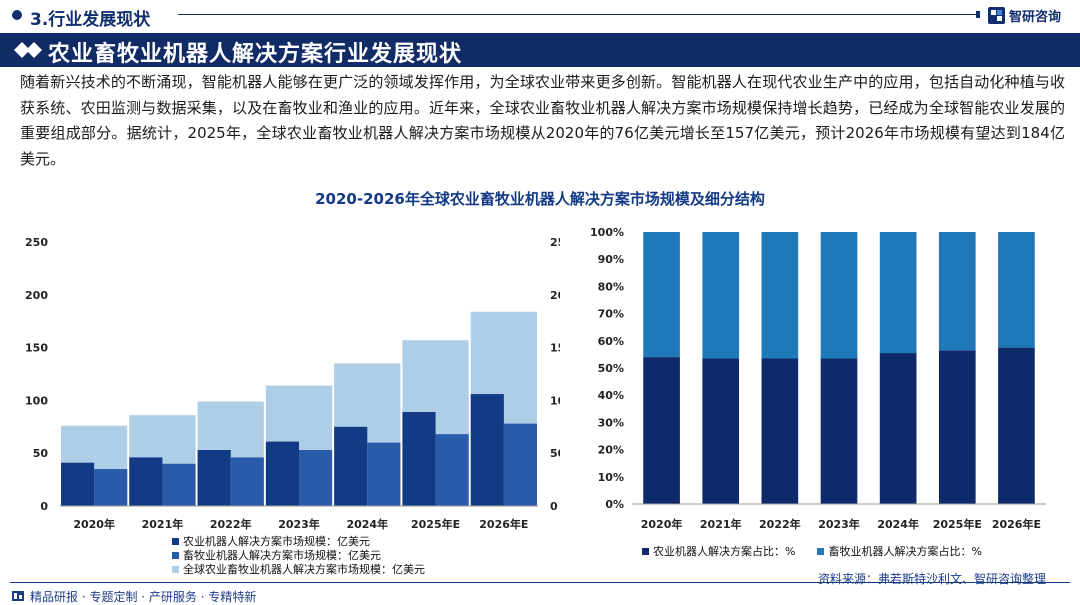  What do you see at coordinates (607, 232) in the screenshot?
I see `y-tick-share-10: 100%` at bounding box center [607, 232].